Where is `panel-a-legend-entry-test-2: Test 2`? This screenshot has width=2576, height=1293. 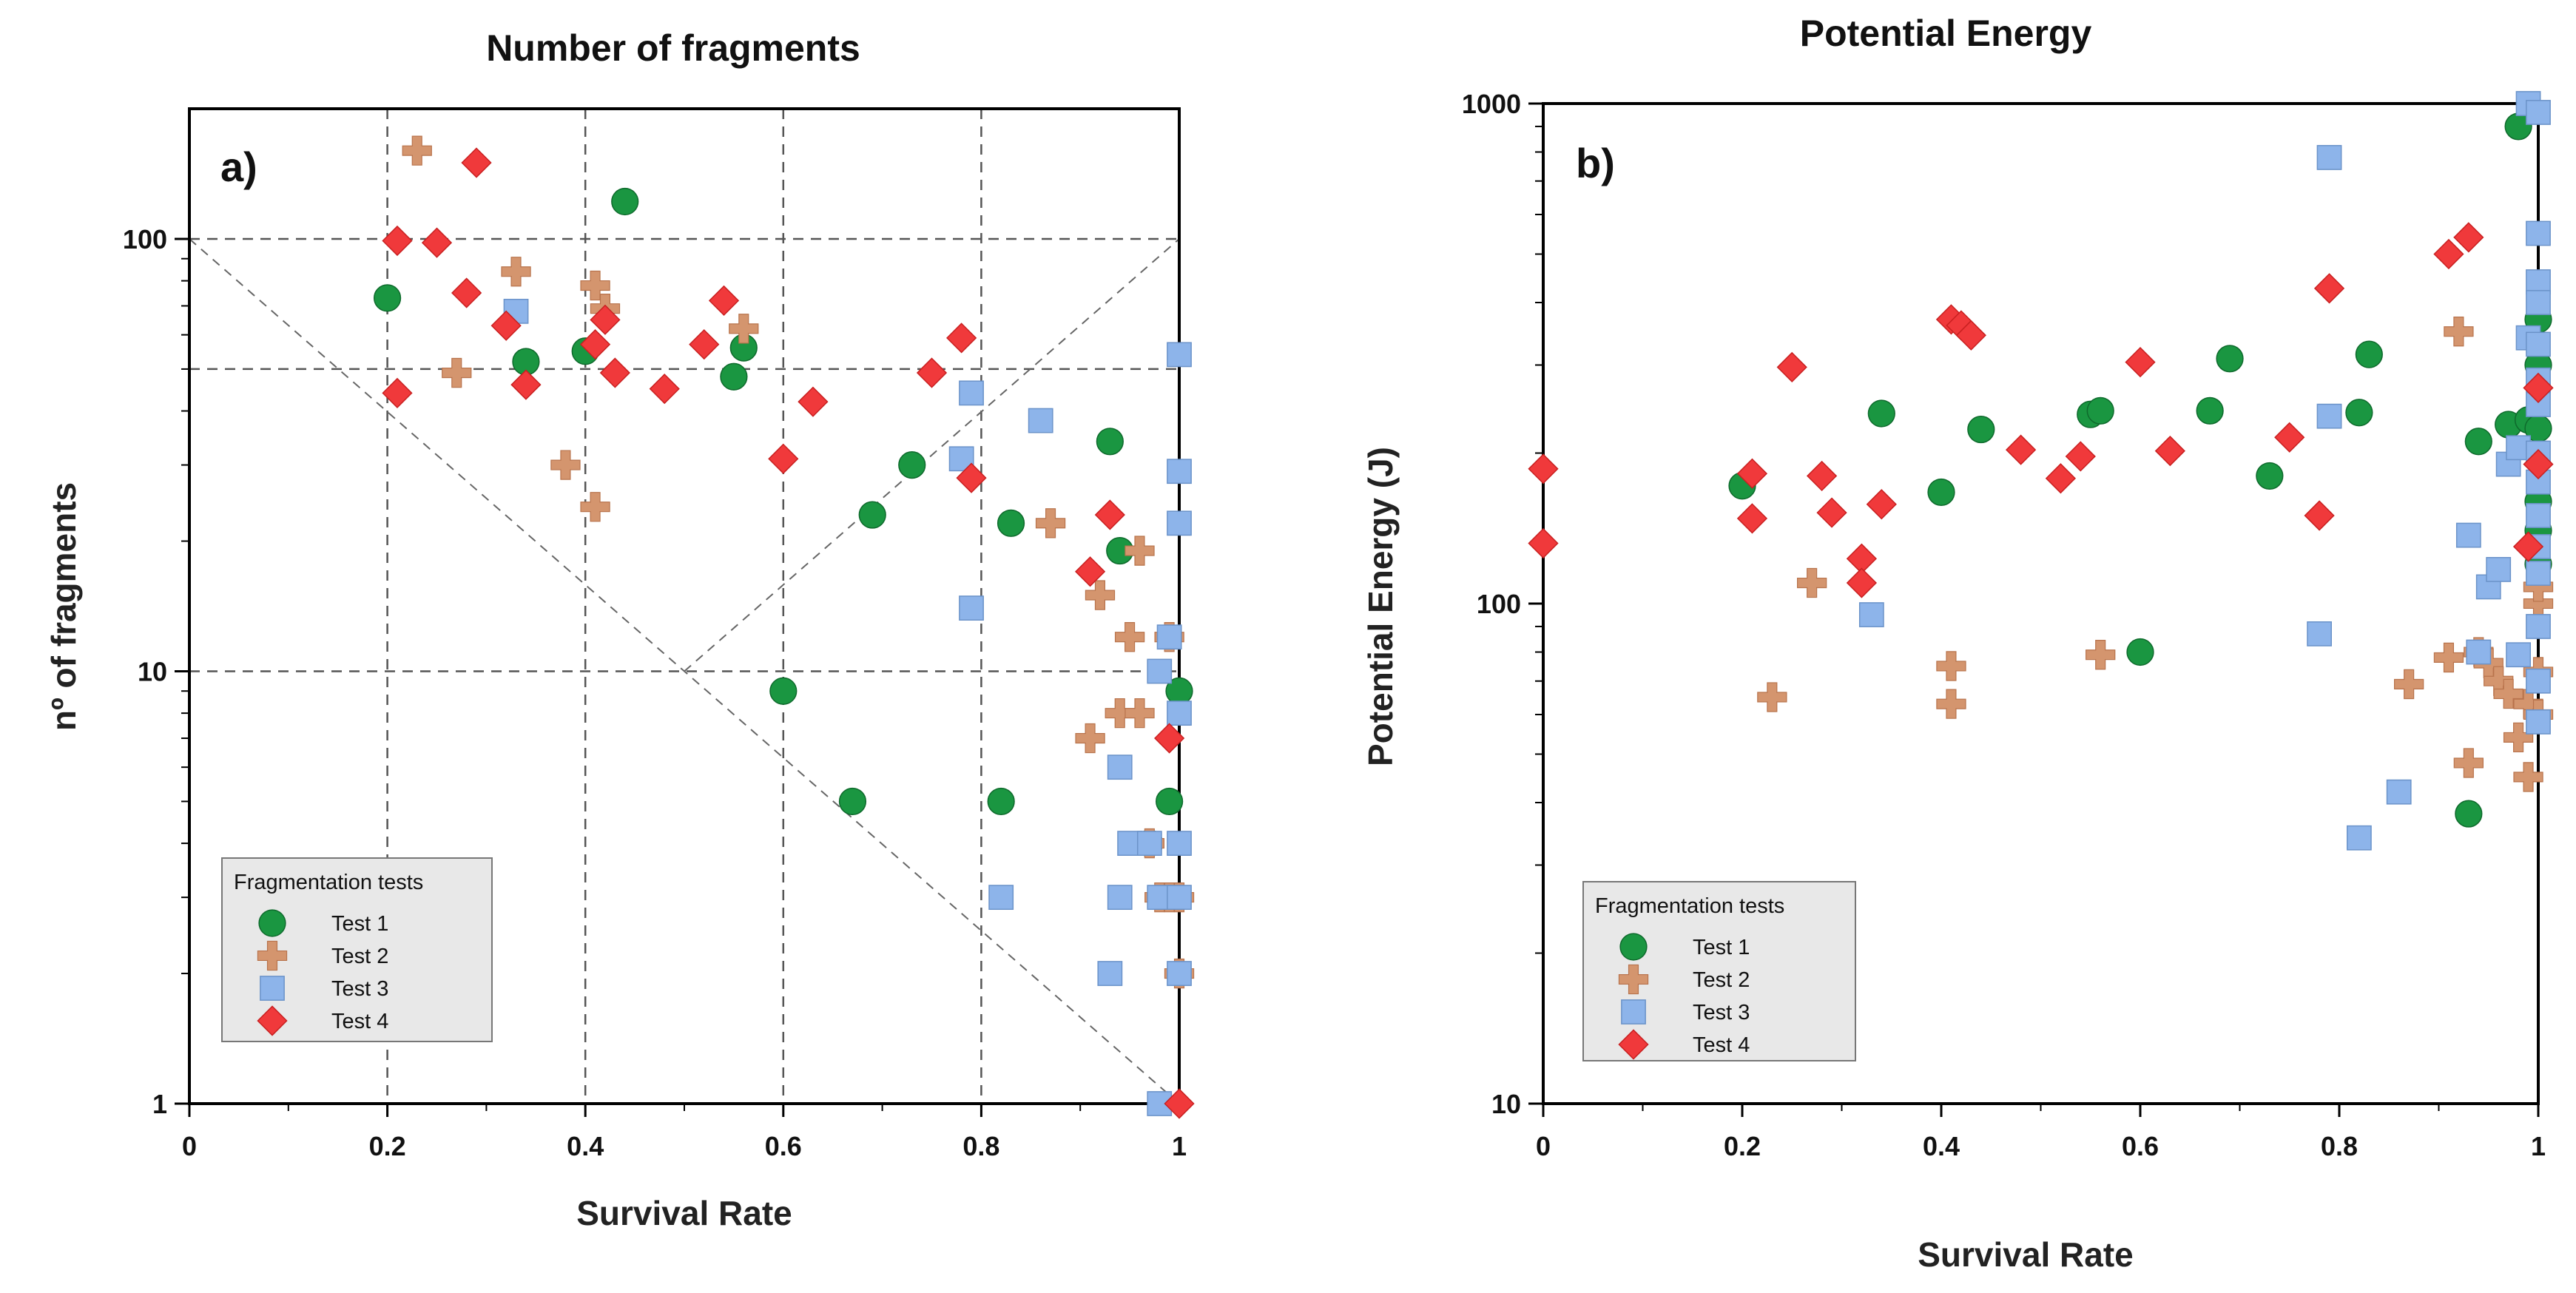
panel-a-legend-entry-test-2: Test 2 is located at coordinates (359, 956).